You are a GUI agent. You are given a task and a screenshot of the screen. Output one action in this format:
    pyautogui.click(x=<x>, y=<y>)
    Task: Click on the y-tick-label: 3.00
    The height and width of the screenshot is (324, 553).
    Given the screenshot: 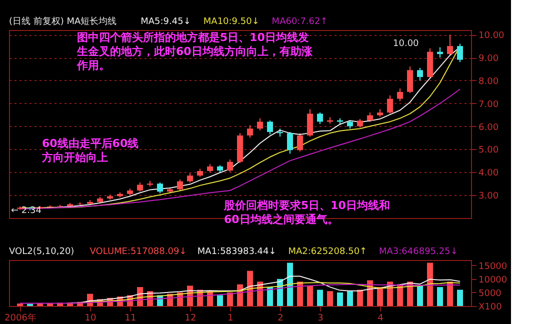 What is the action you would take?
    pyautogui.click(x=488, y=197)
    